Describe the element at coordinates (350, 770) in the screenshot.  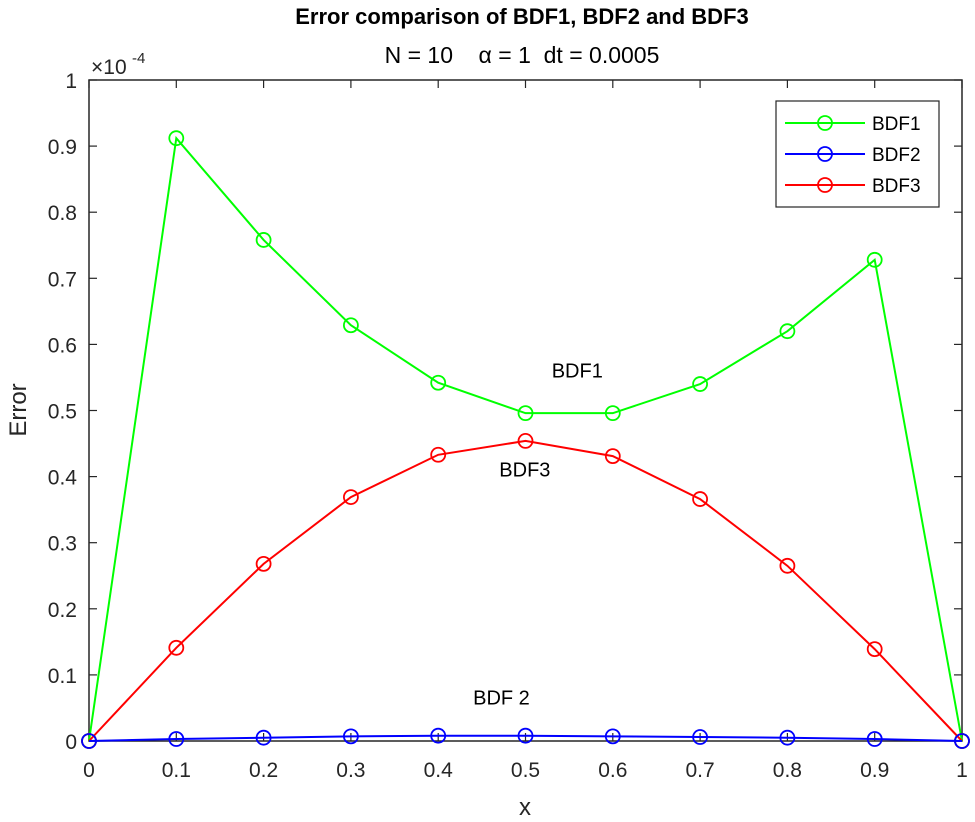
I see `x-tick-label: 0.3` at that location.